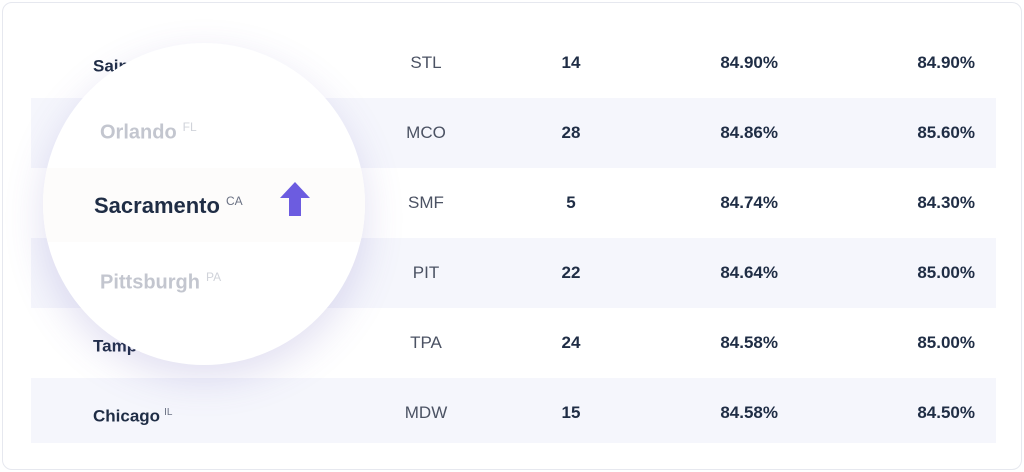  What do you see at coordinates (214, 277) in the screenshot?
I see `state: PA` at bounding box center [214, 277].